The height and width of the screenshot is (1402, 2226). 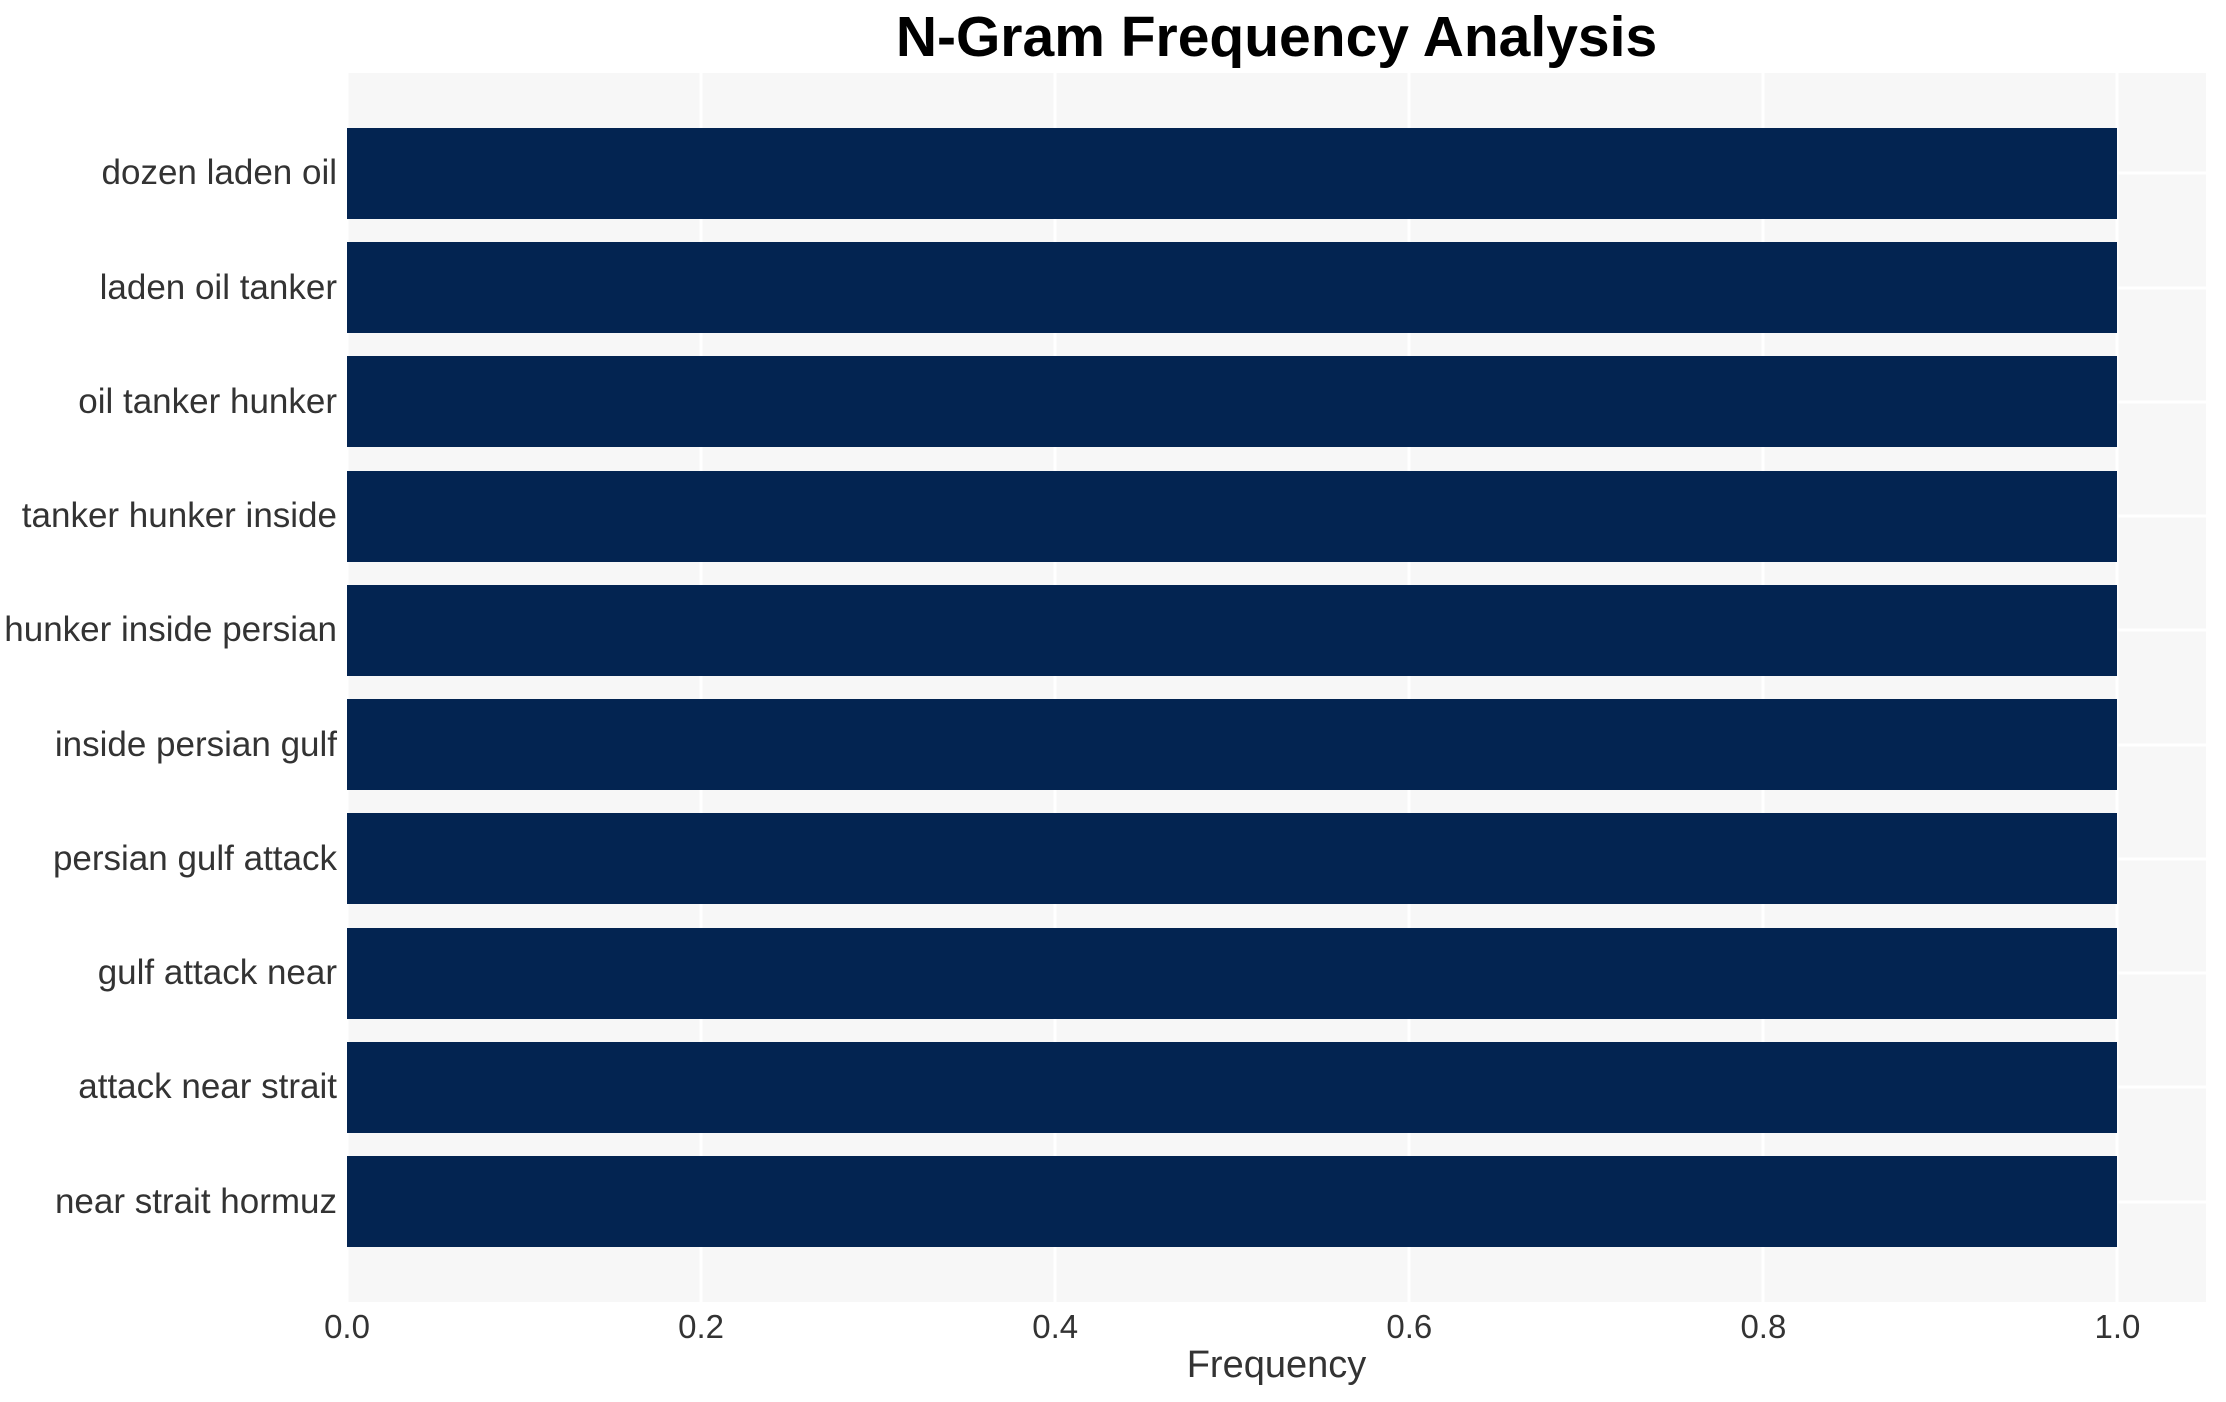 What do you see at coordinates (1409, 1326) in the screenshot?
I see `x-tick-label-0.6: 0.6` at bounding box center [1409, 1326].